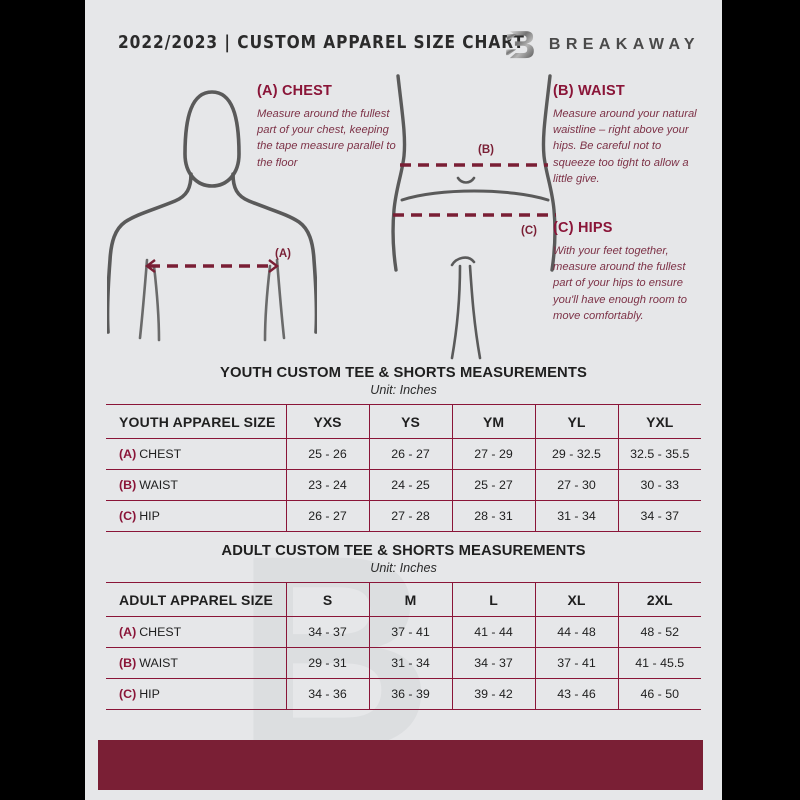 The image size is (800, 800). Describe the element at coordinates (577, 599) in the screenshot. I see `table-header-size-xl: XL` at that location.